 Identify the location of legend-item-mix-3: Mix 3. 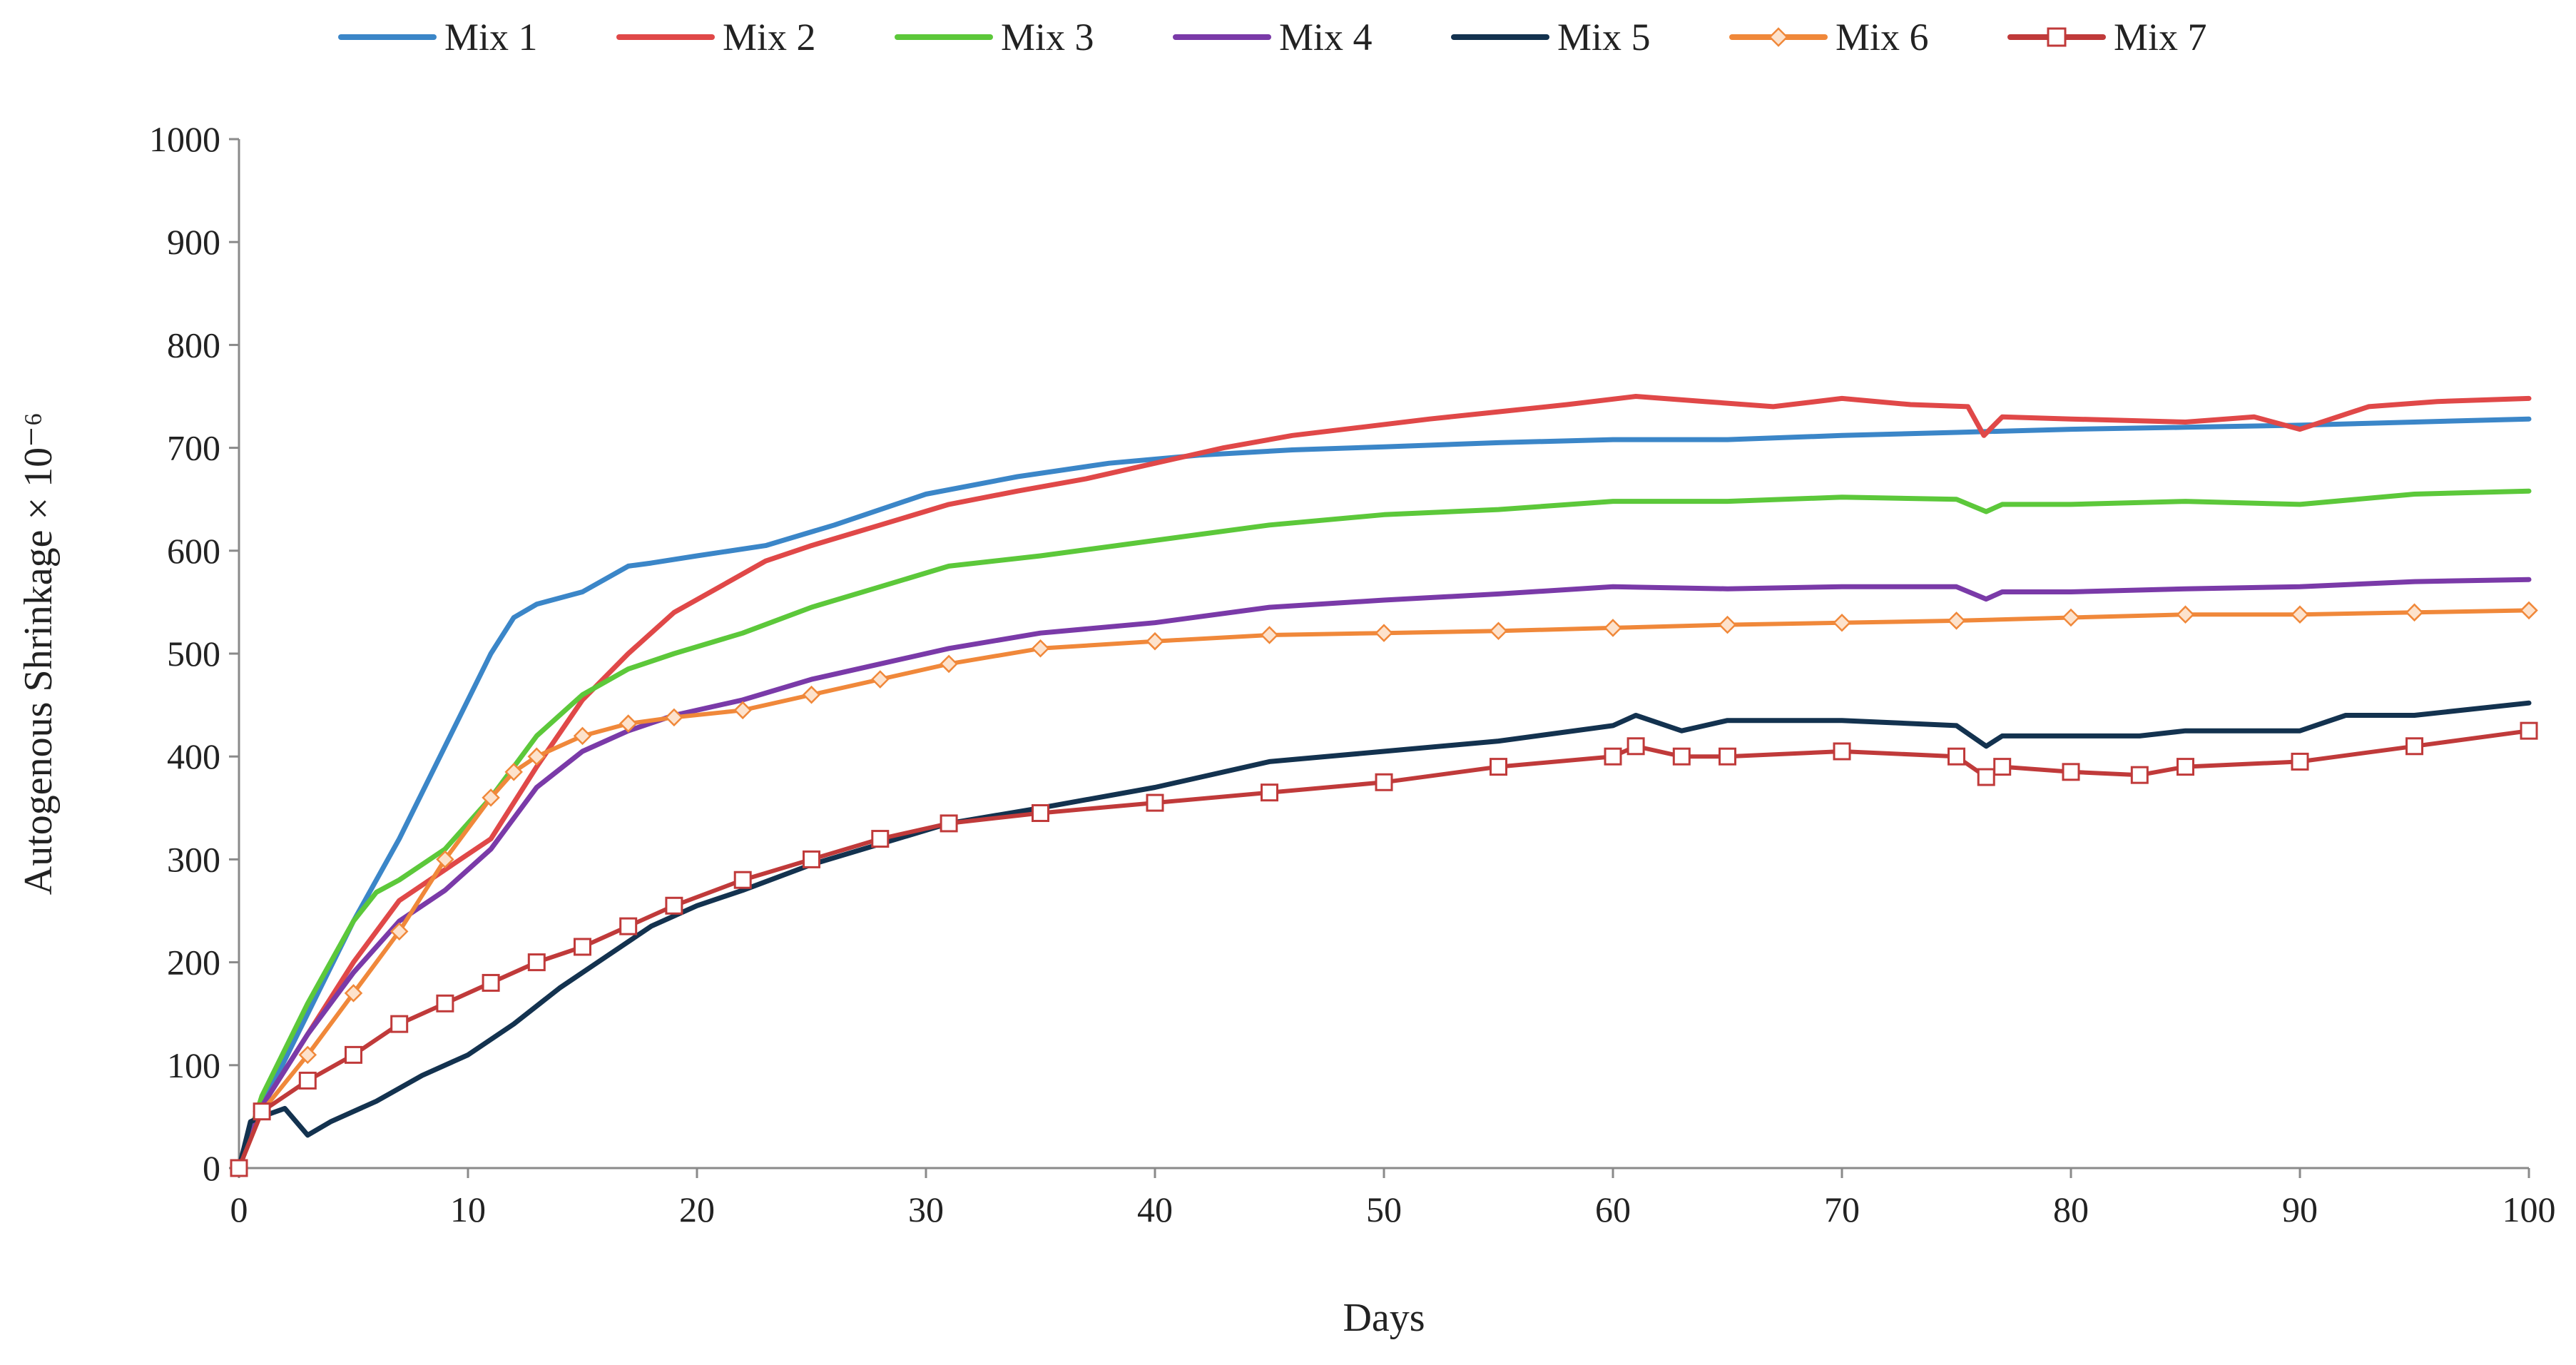
(994, 37).